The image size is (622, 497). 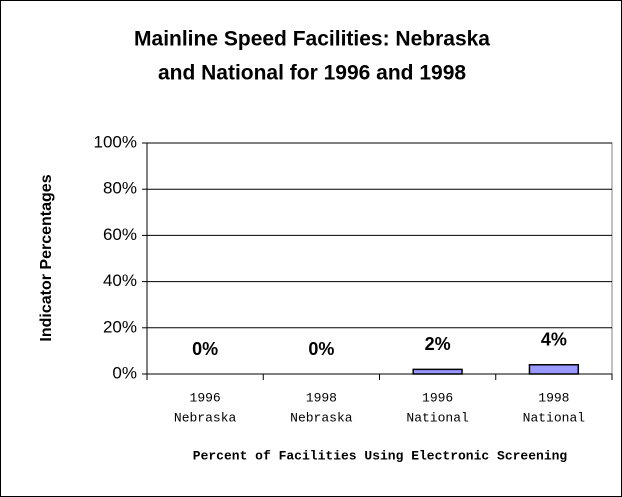 I want to click on y-tick-label: 40%, so click(x=120, y=280).